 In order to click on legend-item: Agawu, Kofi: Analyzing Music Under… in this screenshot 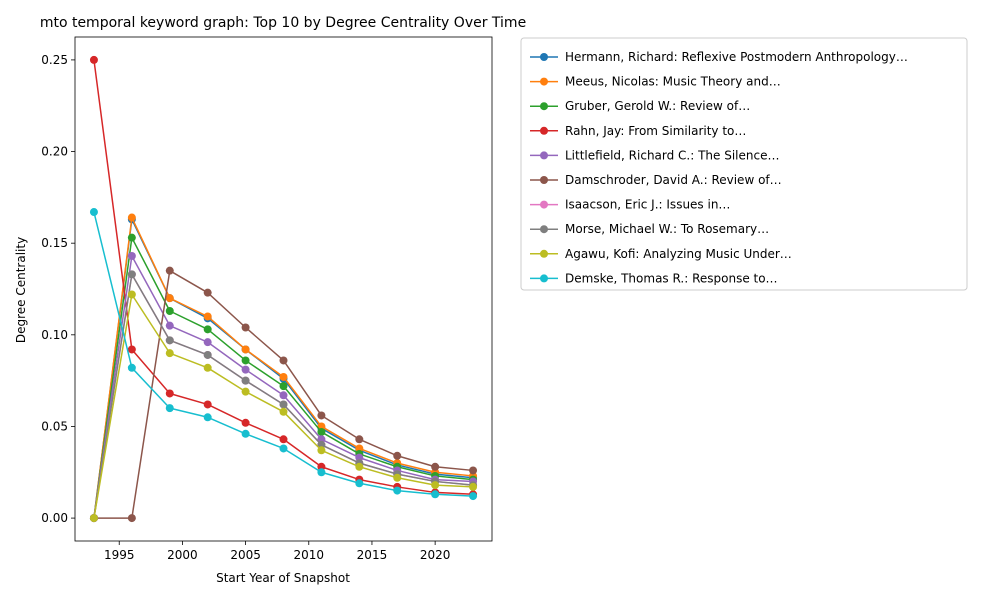, I will do `click(661, 254)`.